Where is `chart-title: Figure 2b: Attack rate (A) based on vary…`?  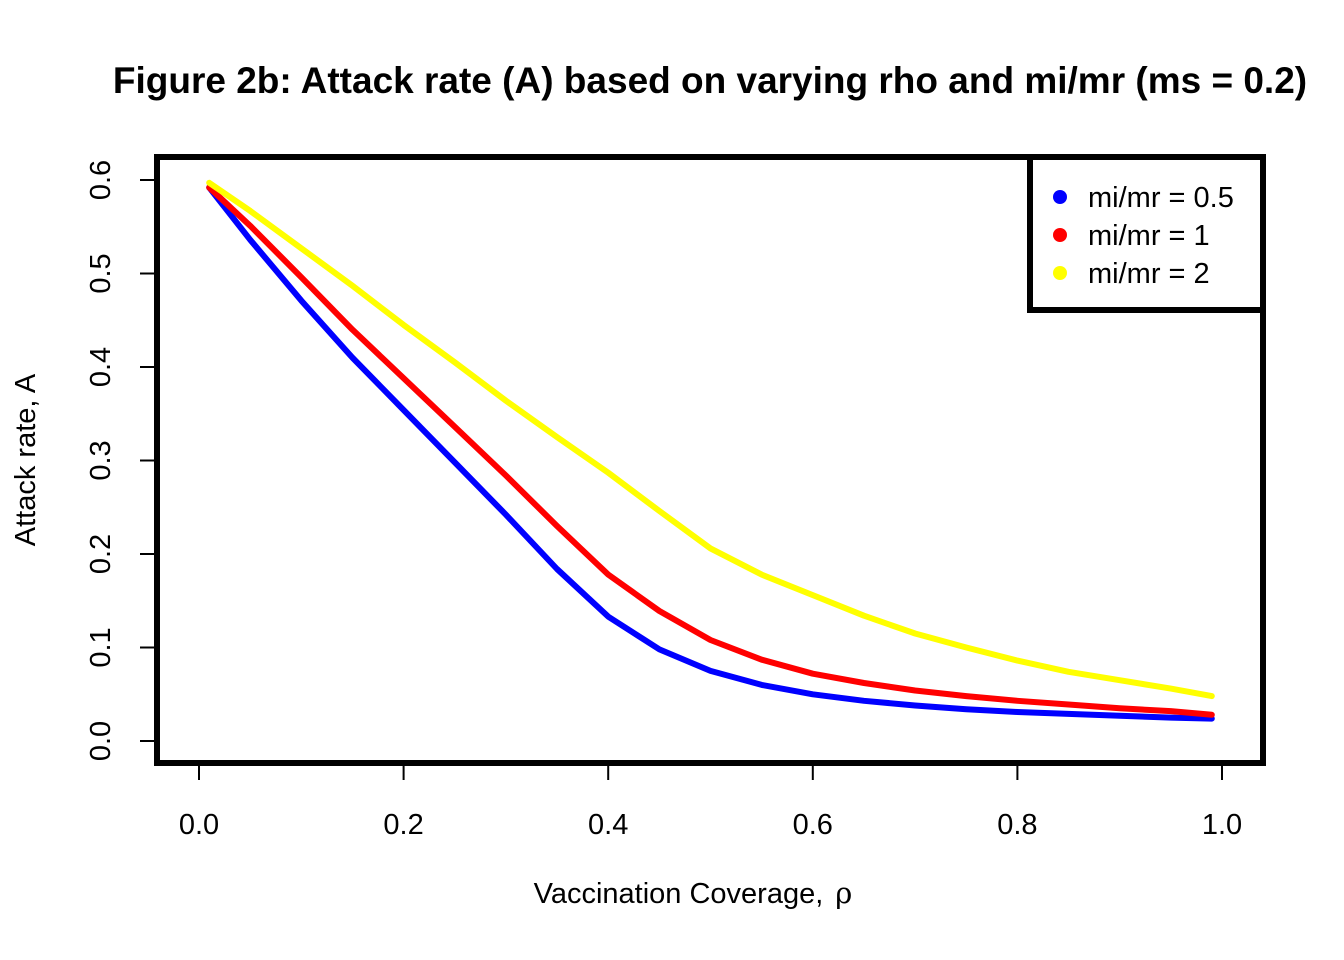 chart-title: Figure 2b: Attack rate (A) based on vary… is located at coordinates (710, 80).